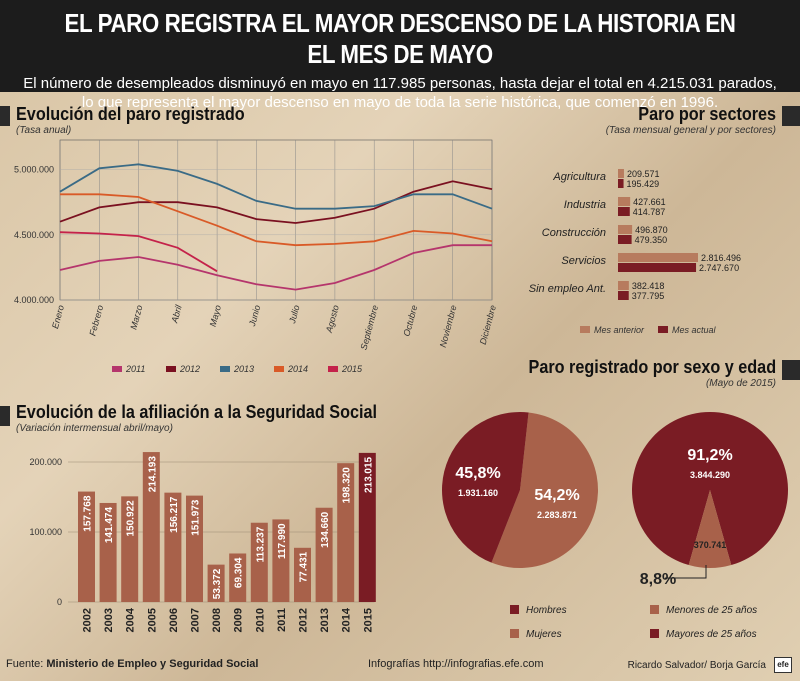 The image size is (800, 681). What do you see at coordinates (710, 529) in the screenshot?
I see `pie-slice-menores` at bounding box center [710, 529].